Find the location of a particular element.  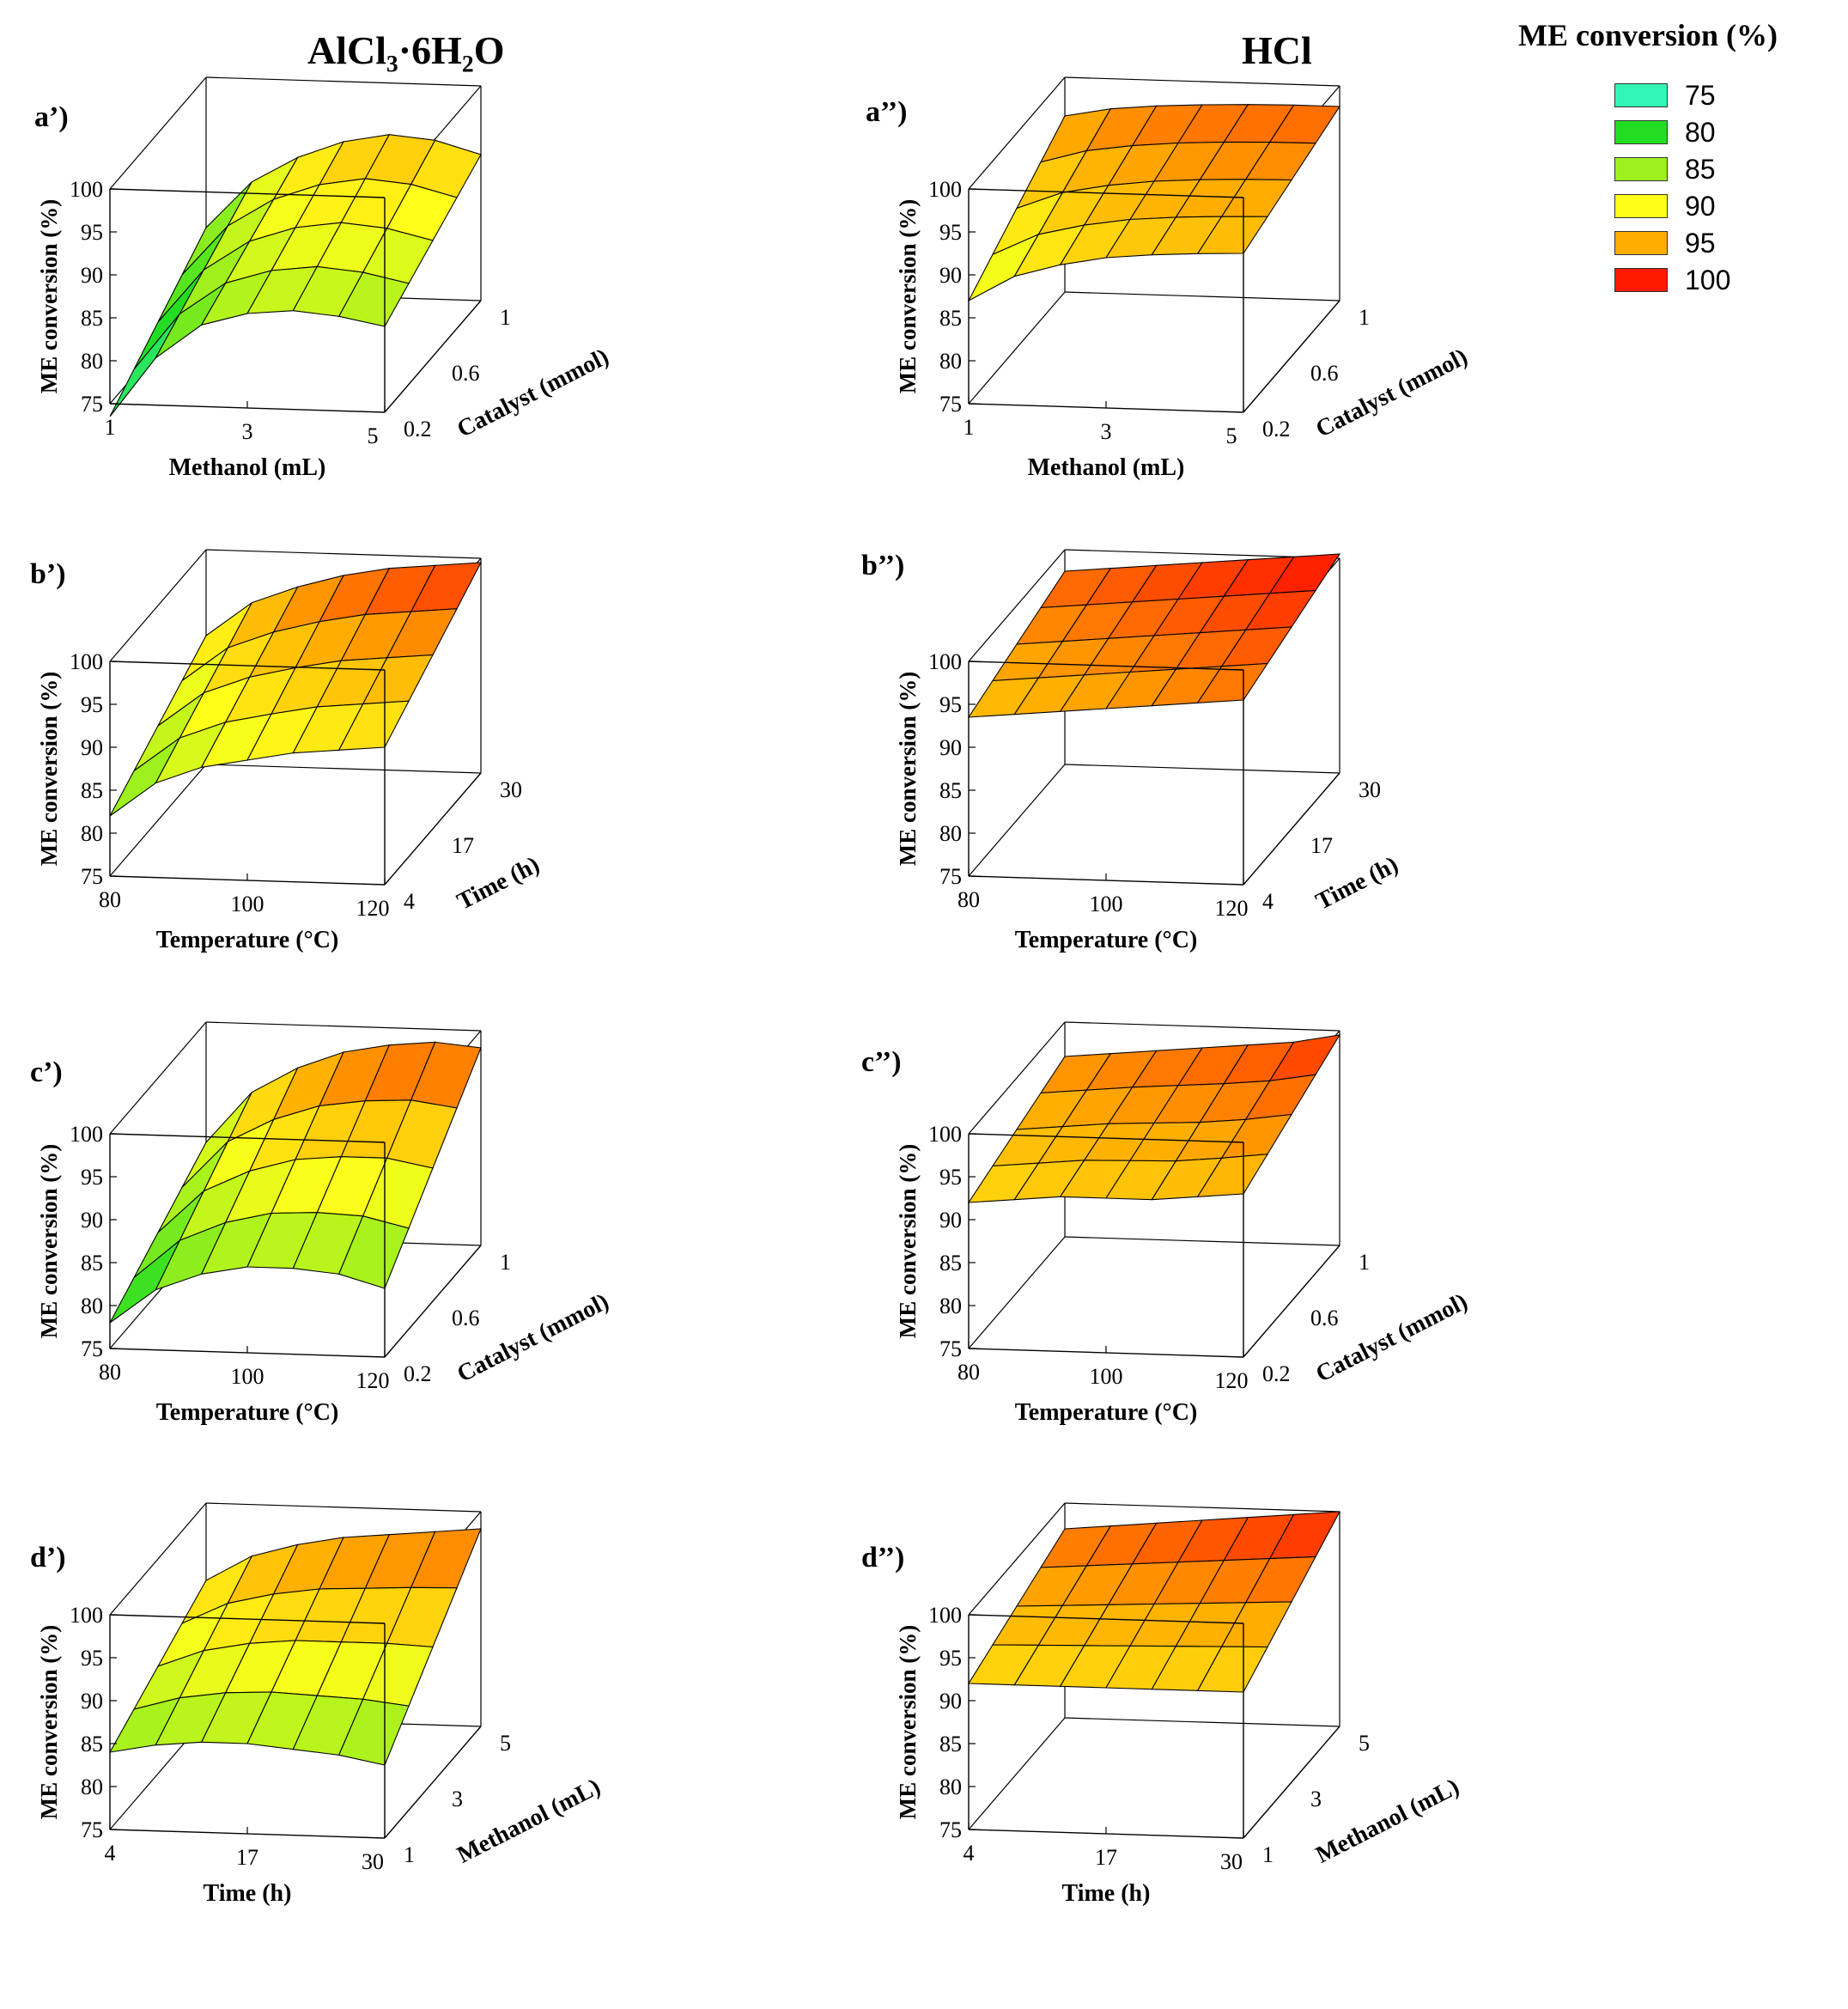

x-tick-label: 5 is located at coordinates (373, 436).